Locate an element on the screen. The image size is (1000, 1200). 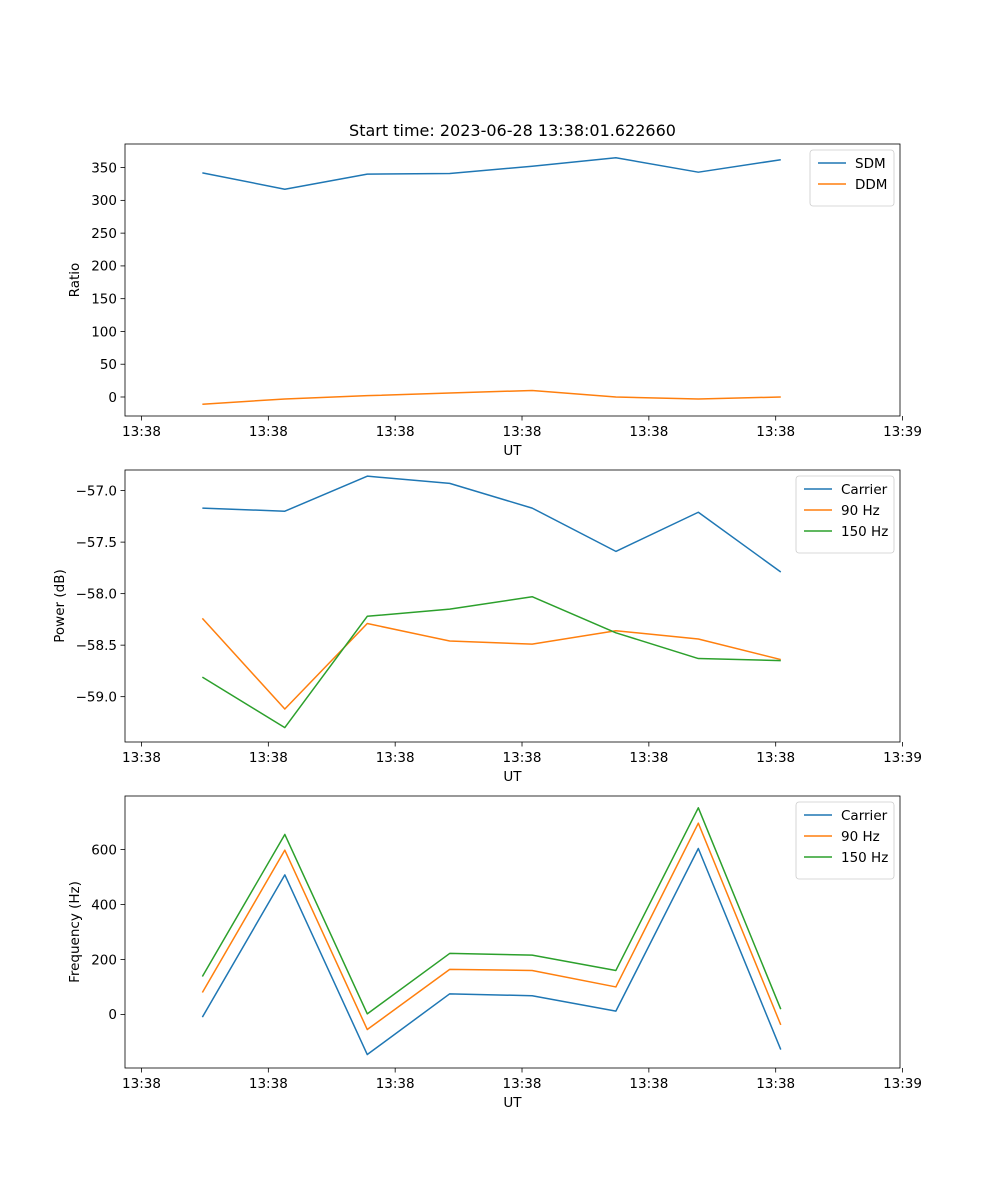
legend: SDM DDM is located at coordinates (852, 178).